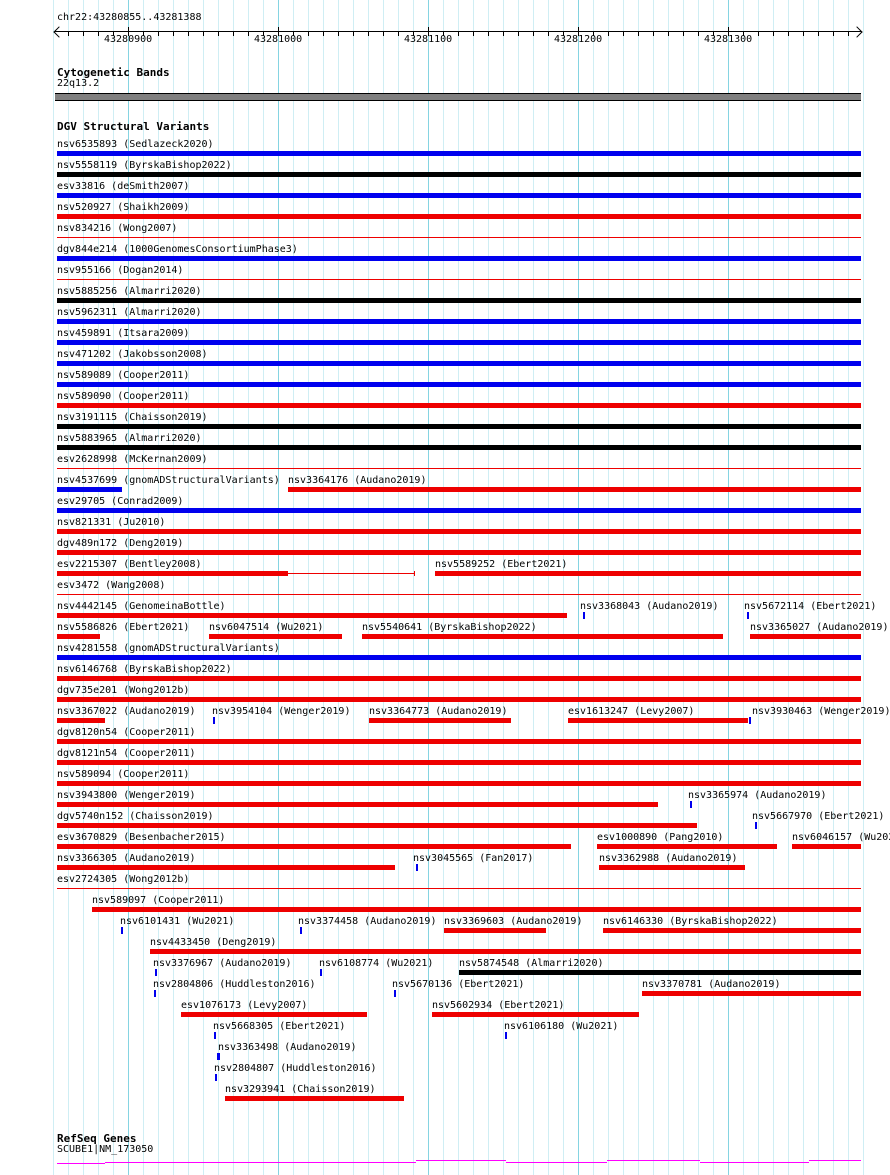 Image resolution: width=890 pixels, height=1175 pixels. I want to click on variant-label: nsv589089 (Cooper2011), so click(123, 375).